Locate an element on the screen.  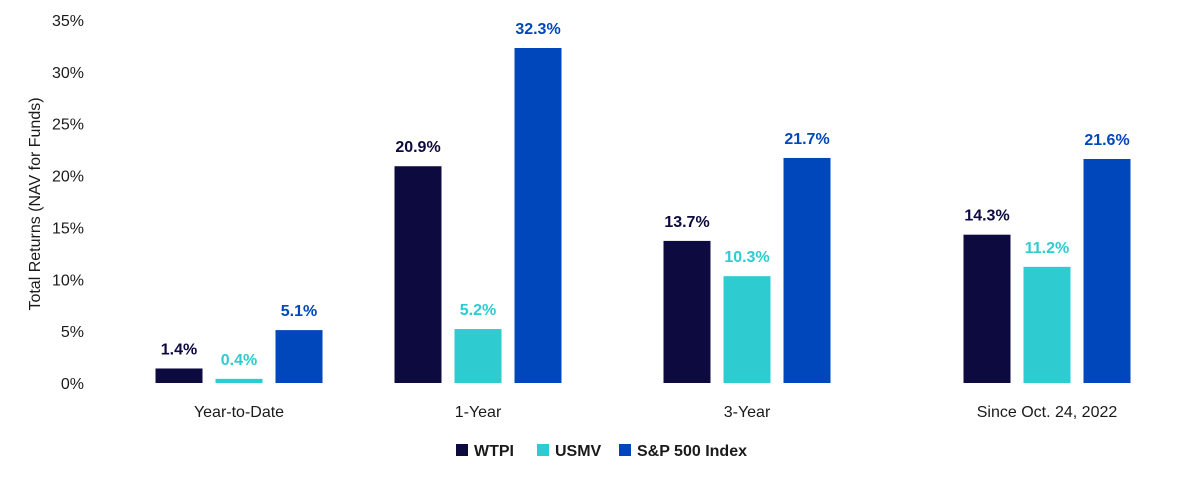
data-label: 13.7% is located at coordinates (686, 222).